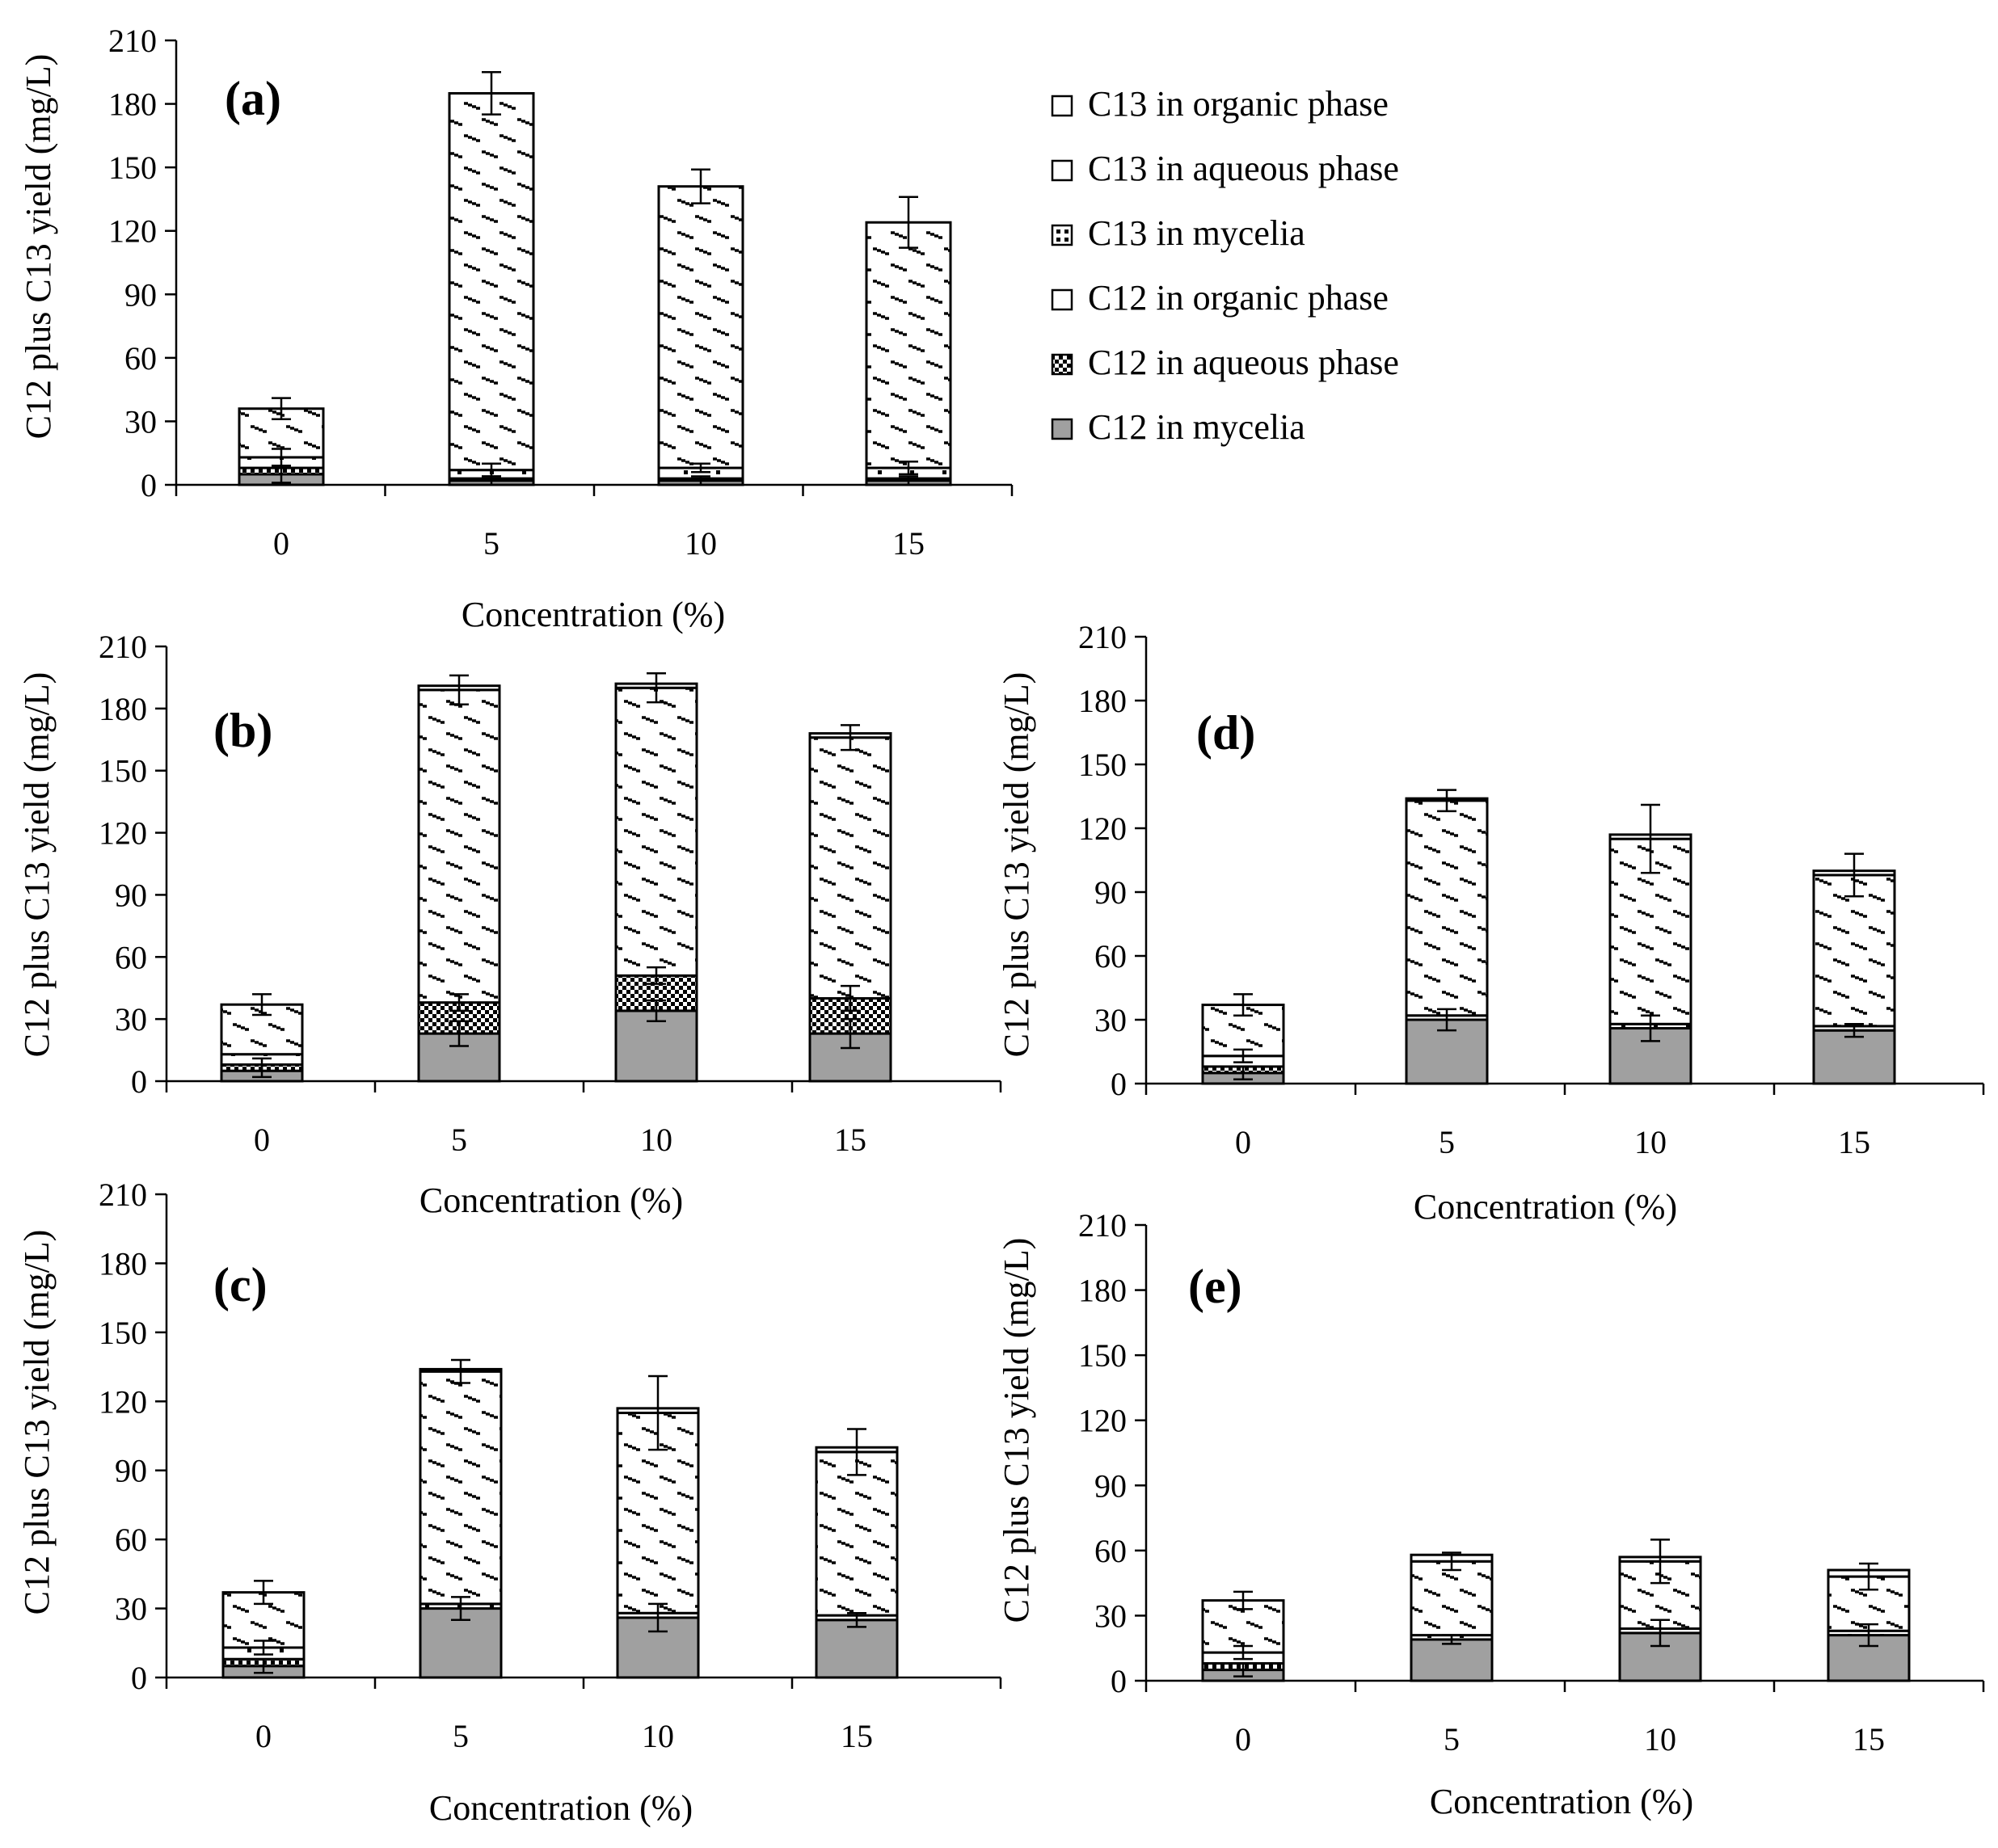 This screenshot has width=1998, height=1848. I want to click on legend-label-c12-mycelia: C12 in mycelia, so click(1196, 427).